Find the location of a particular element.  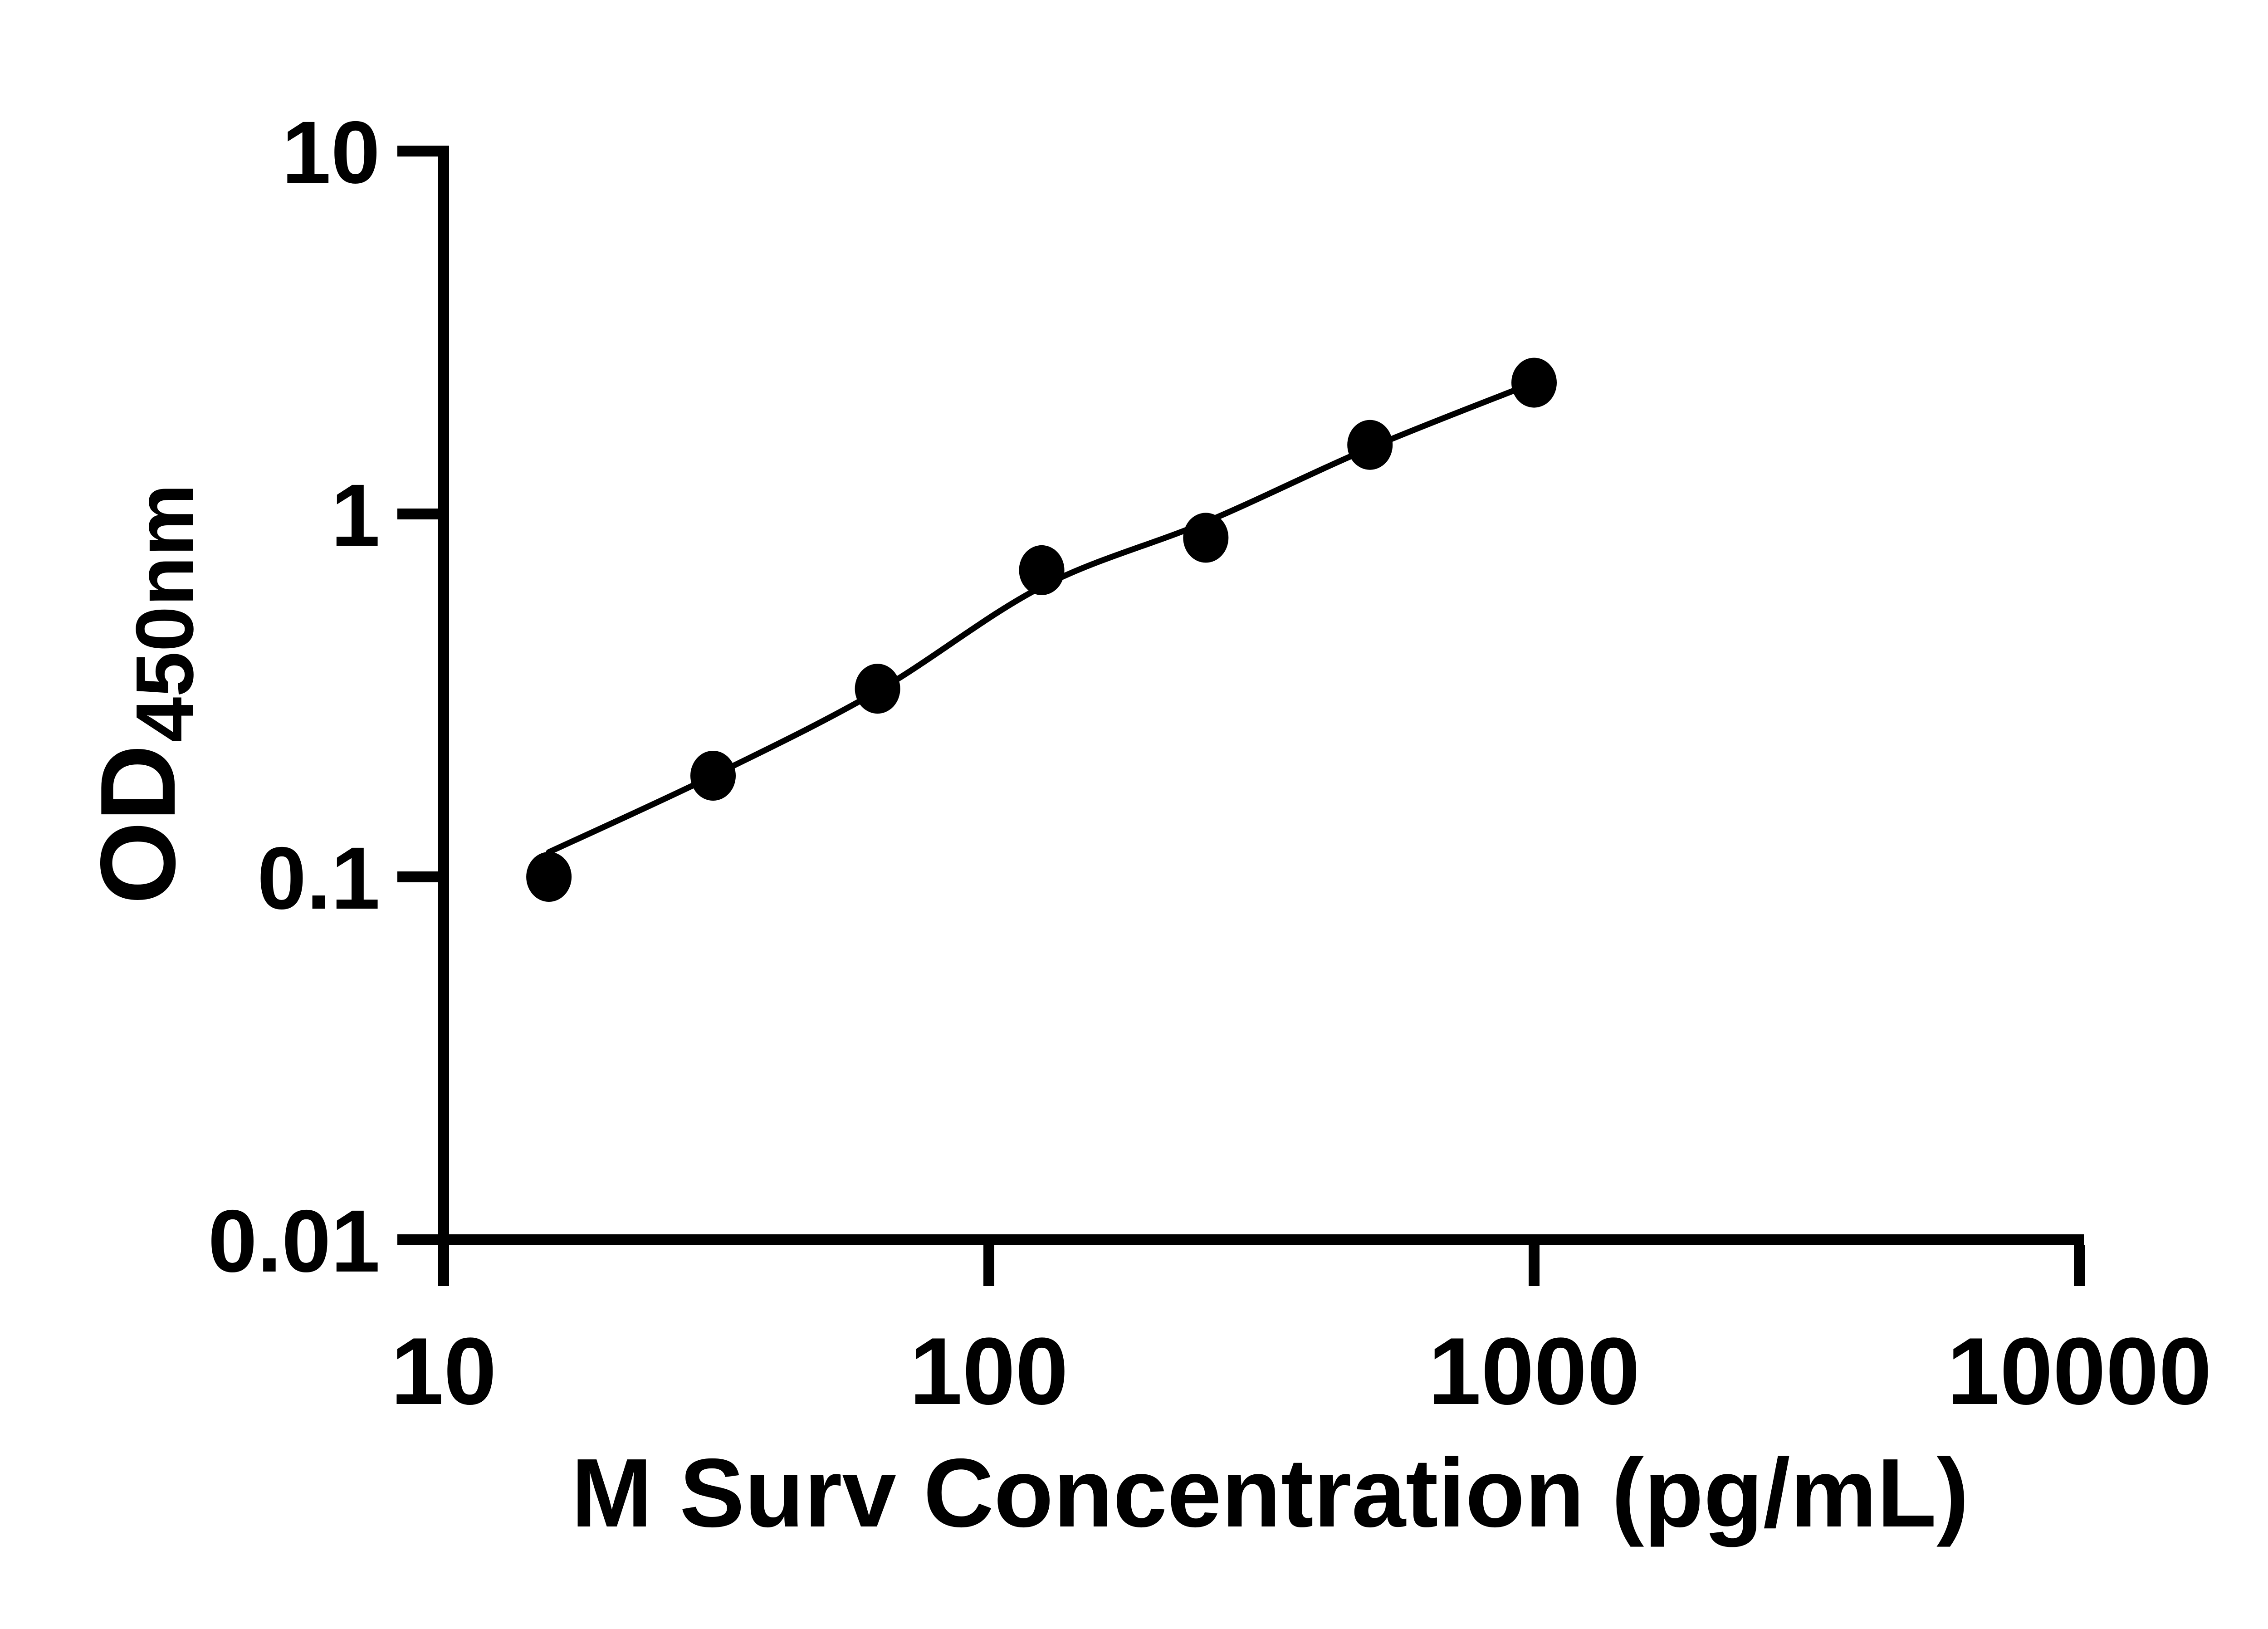

y-tick-label: 10 is located at coordinates (331, 152).